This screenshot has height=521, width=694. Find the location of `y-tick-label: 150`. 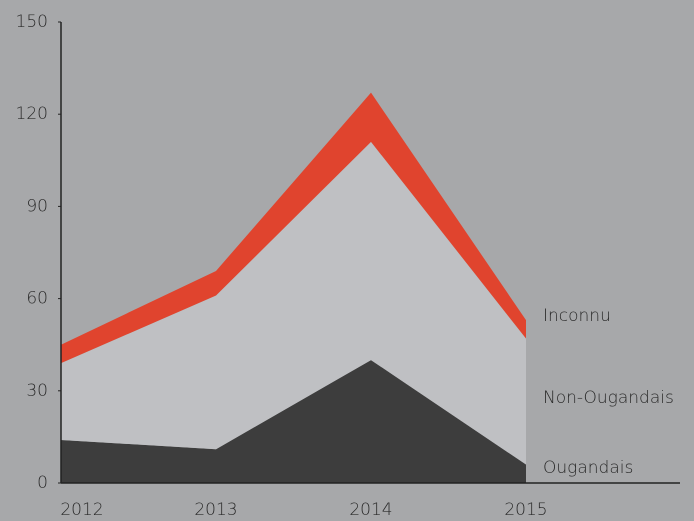

y-tick-label: 150 is located at coordinates (32, 22).